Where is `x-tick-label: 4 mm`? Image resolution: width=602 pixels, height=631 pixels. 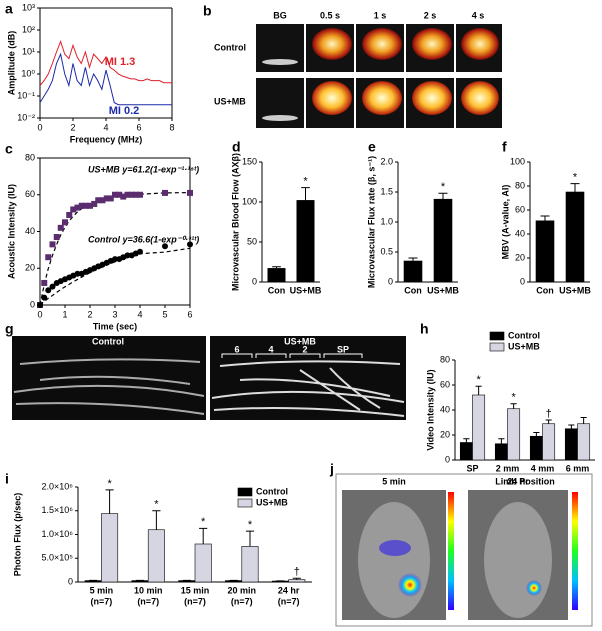
x-tick-label: 4 mm is located at coordinates (543, 468).